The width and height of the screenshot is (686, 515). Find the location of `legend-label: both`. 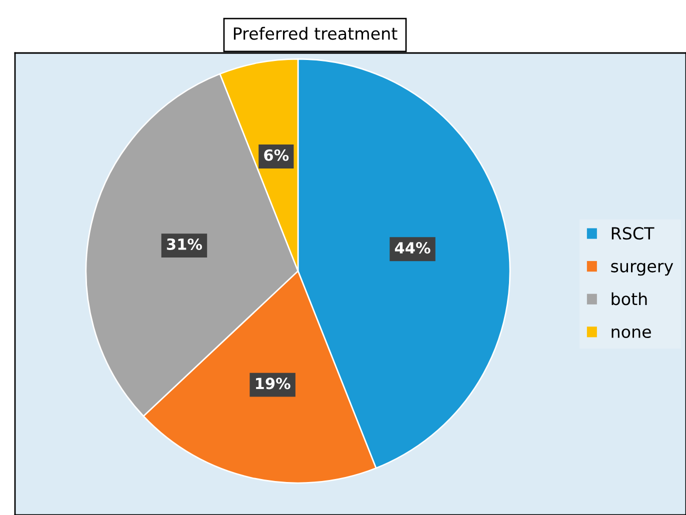

legend-label: both is located at coordinates (629, 299).